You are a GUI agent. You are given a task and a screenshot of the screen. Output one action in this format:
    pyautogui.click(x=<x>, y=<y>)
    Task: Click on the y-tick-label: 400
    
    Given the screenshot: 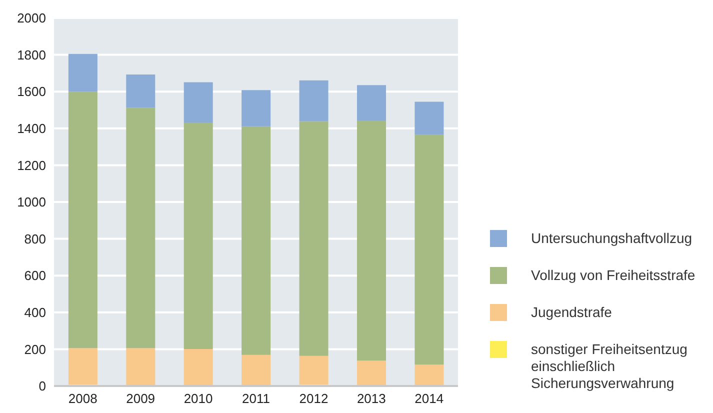 What is the action you would take?
    pyautogui.click(x=35, y=312)
    